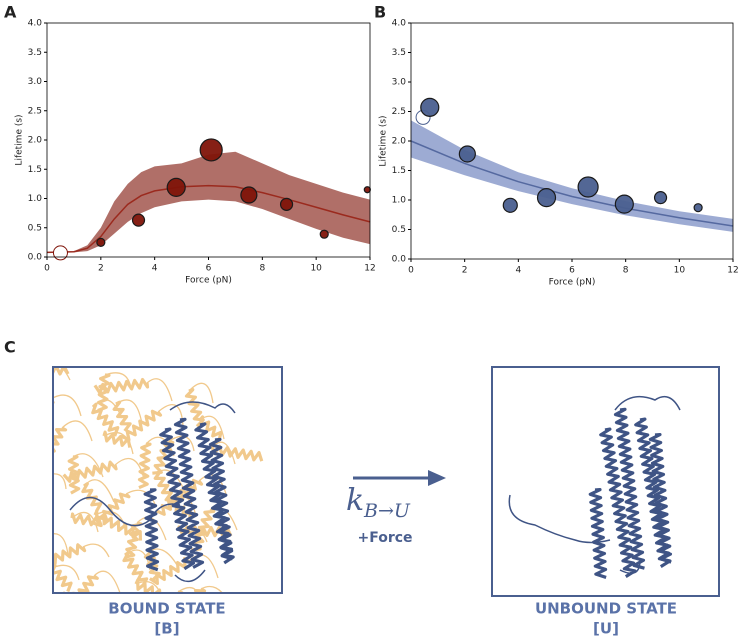  What do you see at coordinates (384, 538) in the screenshot?
I see `rate-condition: +Force` at bounding box center [384, 538].